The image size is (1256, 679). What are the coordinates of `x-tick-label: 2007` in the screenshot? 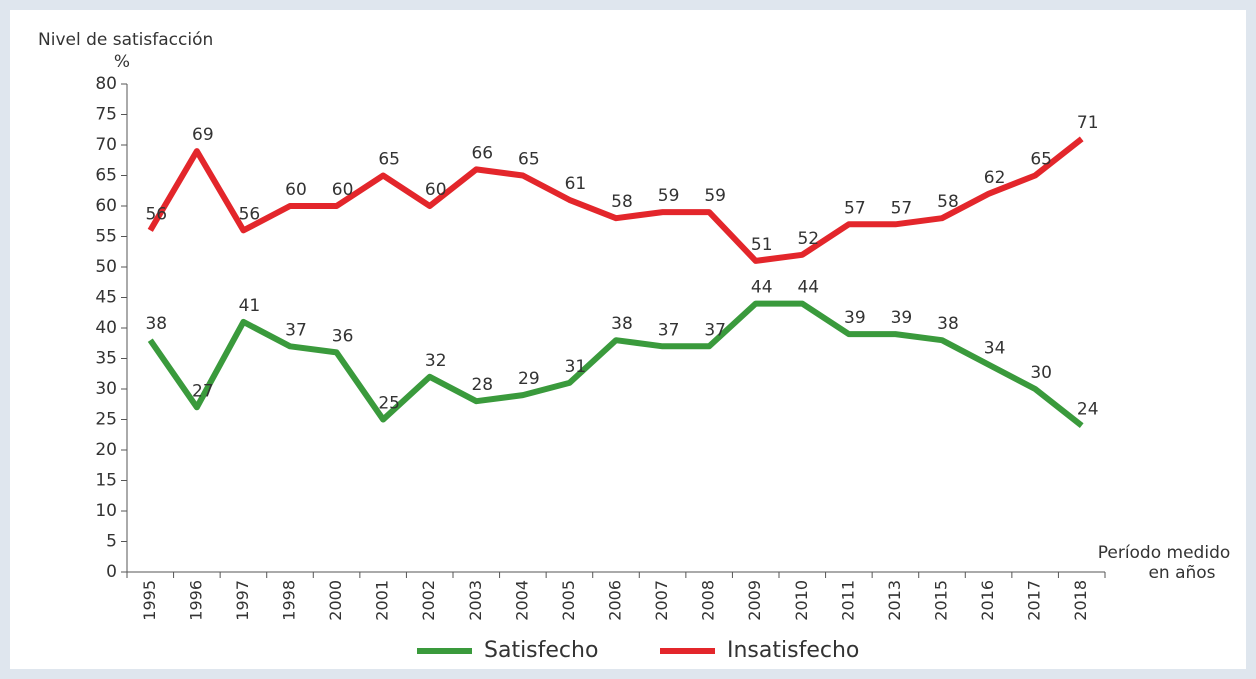 It's located at (661, 600).